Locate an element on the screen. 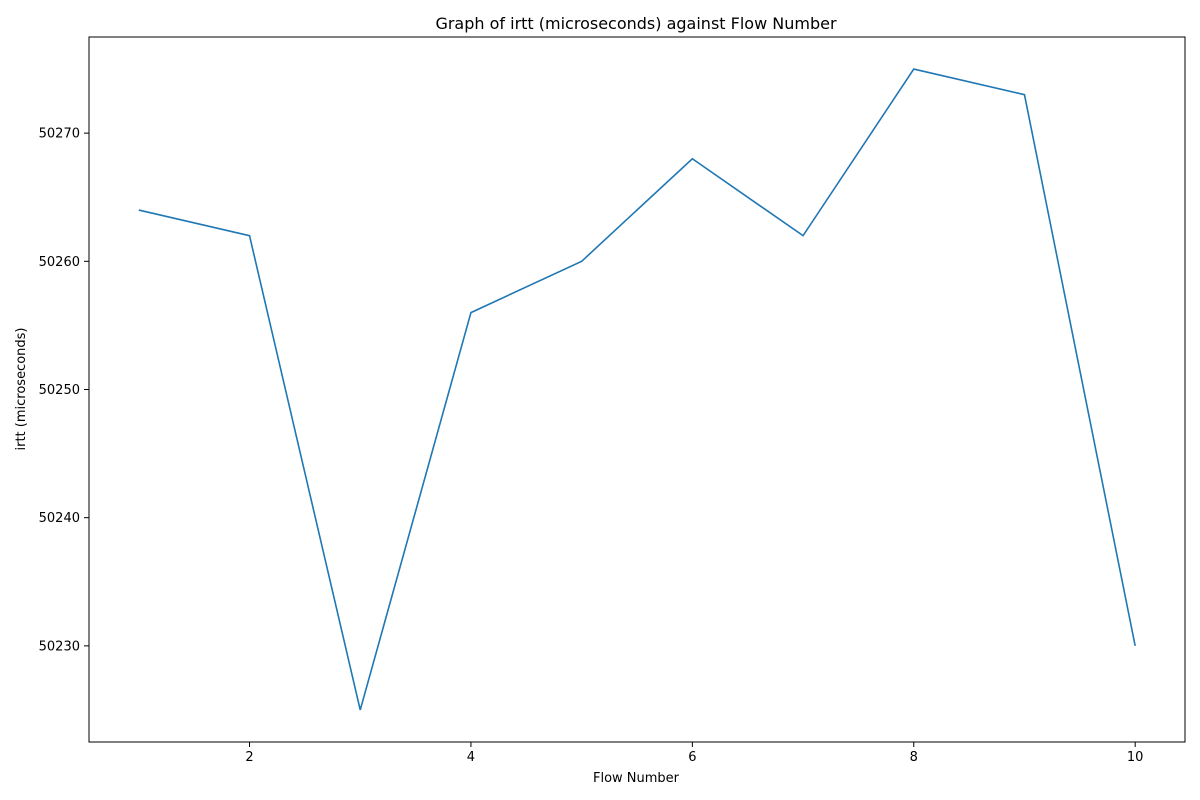 The height and width of the screenshot is (800, 1200). x-axis-ticks: 2 4 6 8 10 is located at coordinates (694, 753).